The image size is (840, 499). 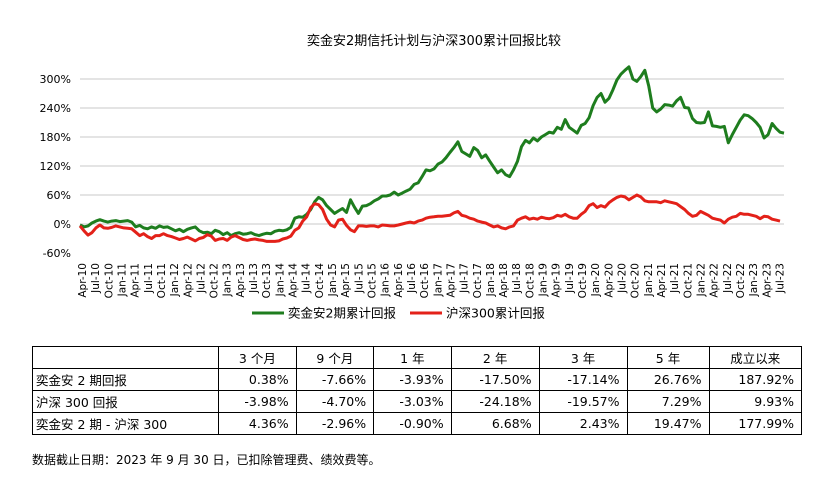 What do you see at coordinates (451, 280) in the screenshot?
I see `x-tick-label: Apr-17` at bounding box center [451, 280].